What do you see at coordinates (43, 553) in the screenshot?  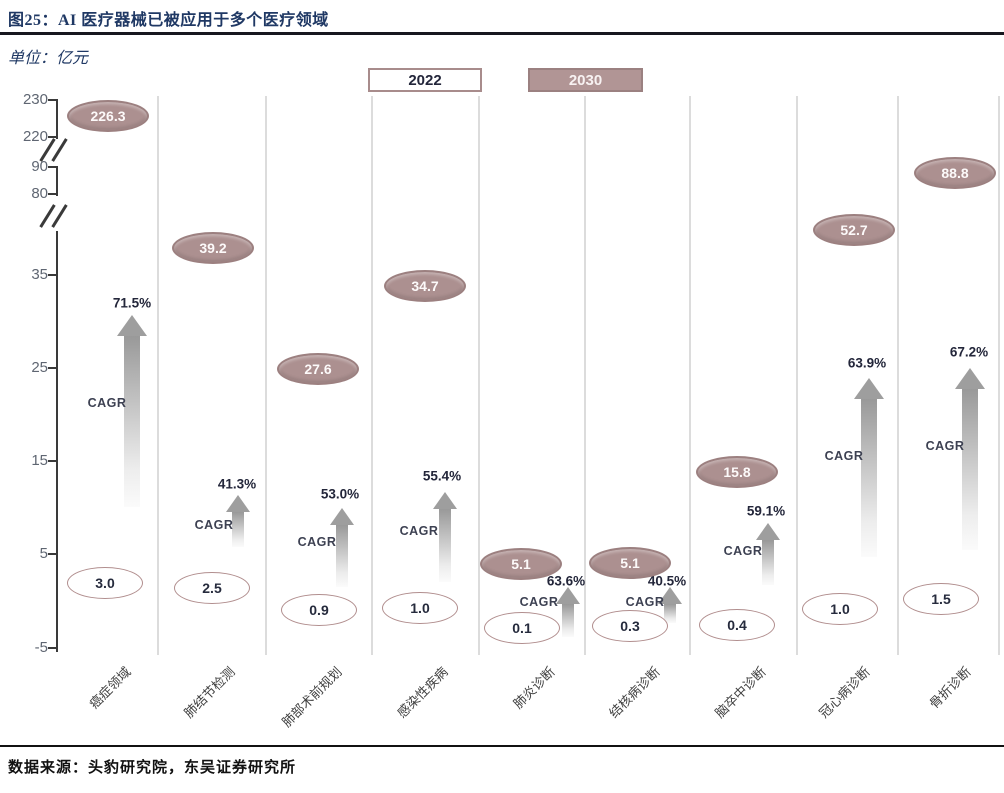 I see `y-tick-label: 5` at bounding box center [43, 553].